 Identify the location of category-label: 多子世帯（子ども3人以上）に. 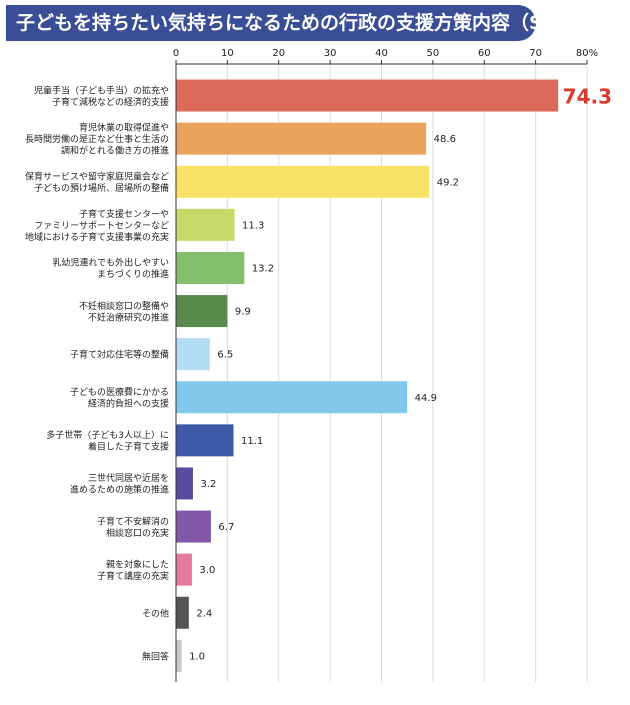
(107, 435).